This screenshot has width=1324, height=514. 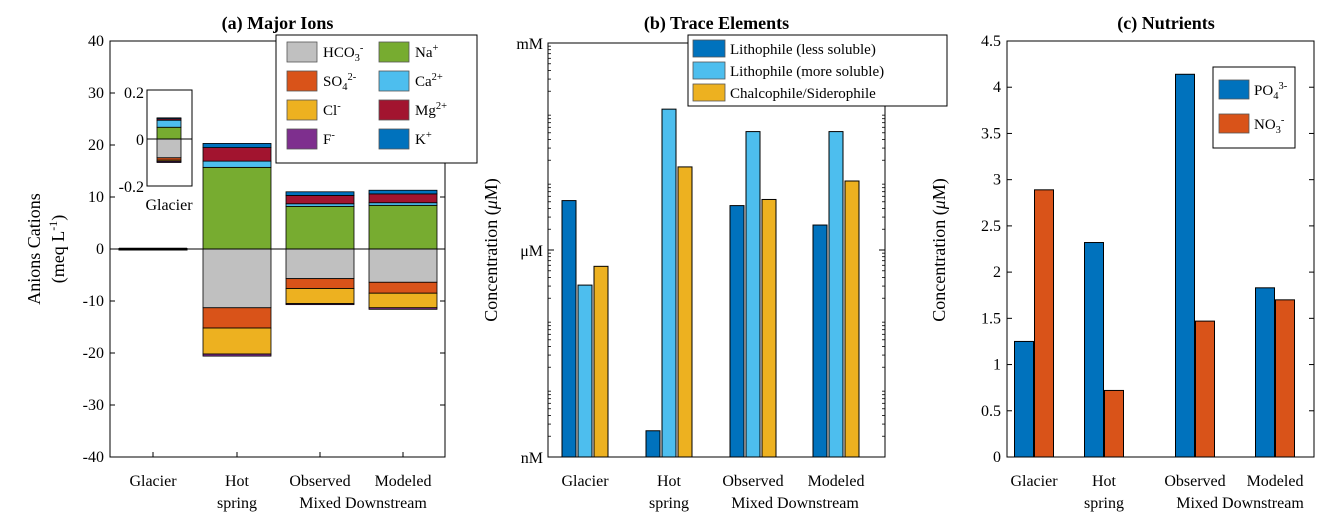 What do you see at coordinates (329, 139) in the screenshot?
I see `legend-label: F-` at bounding box center [329, 139].